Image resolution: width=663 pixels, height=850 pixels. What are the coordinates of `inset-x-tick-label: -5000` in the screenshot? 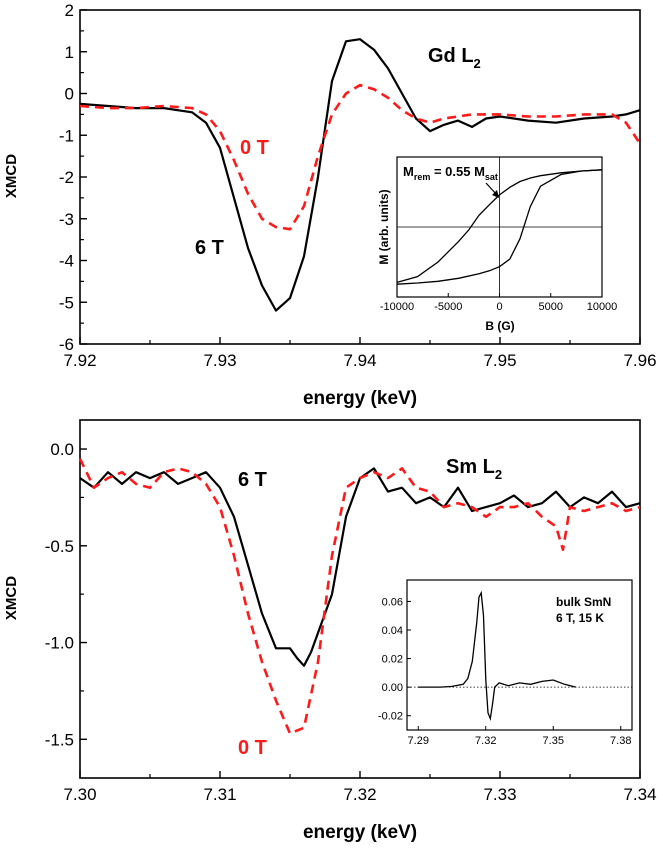 It's located at (448, 307).